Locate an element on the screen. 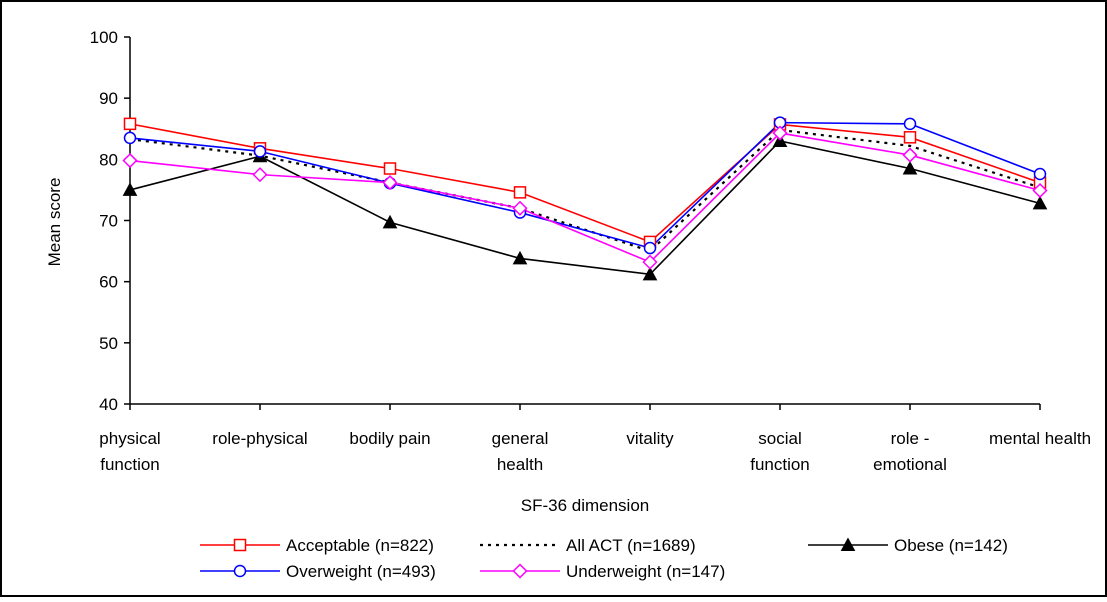 This screenshot has width=1107, height=602. legend-label: Acceptable (n=822) is located at coordinates (360, 545).